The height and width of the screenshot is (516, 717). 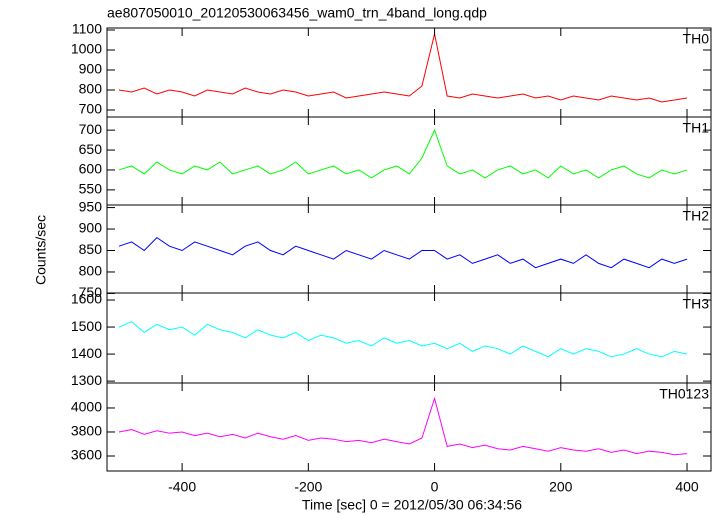 What do you see at coordinates (687, 487) in the screenshot?
I see `x-tick-label: 400` at bounding box center [687, 487].